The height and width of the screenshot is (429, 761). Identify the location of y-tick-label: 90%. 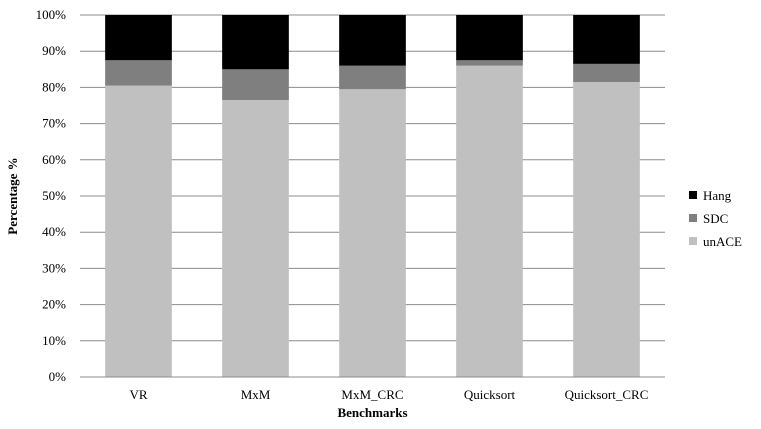
(54, 50).